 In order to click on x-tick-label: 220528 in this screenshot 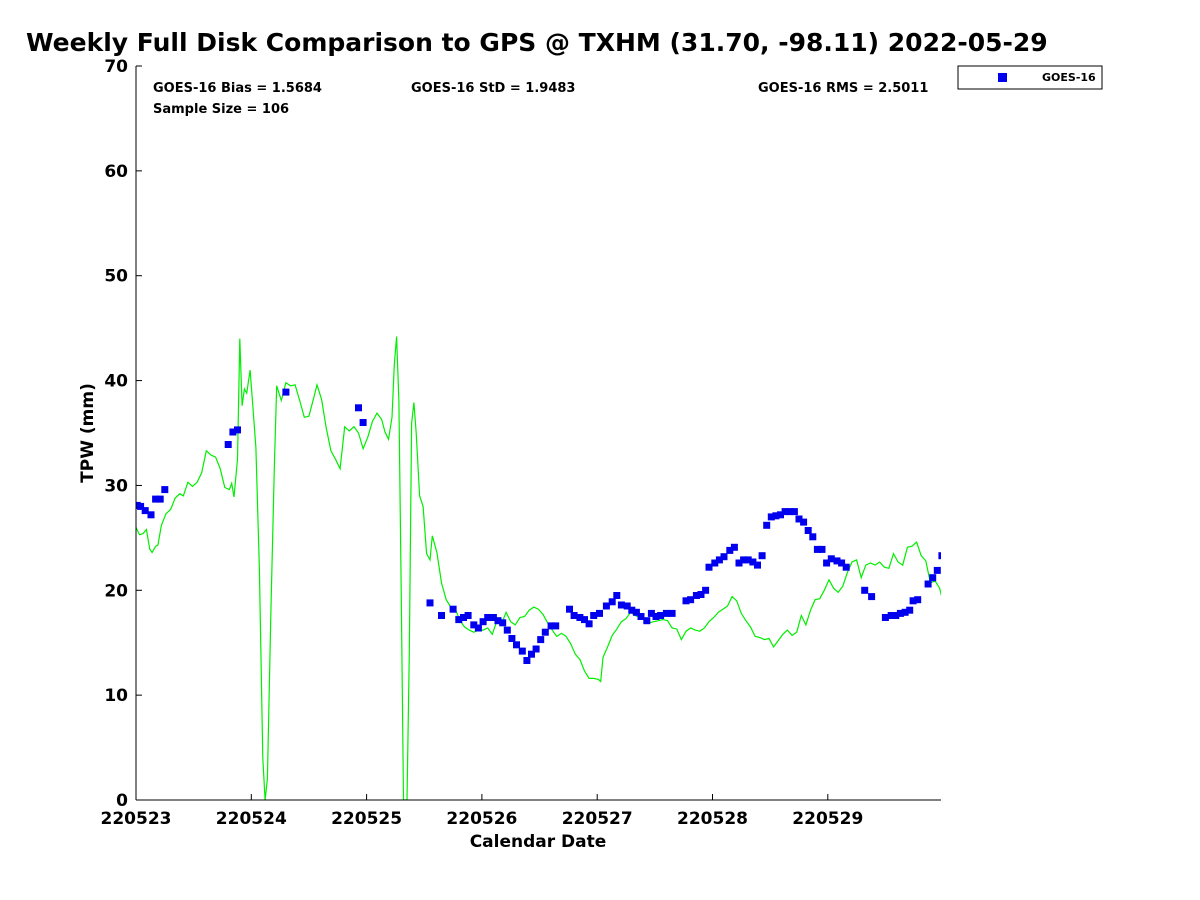, I will do `click(712, 819)`.